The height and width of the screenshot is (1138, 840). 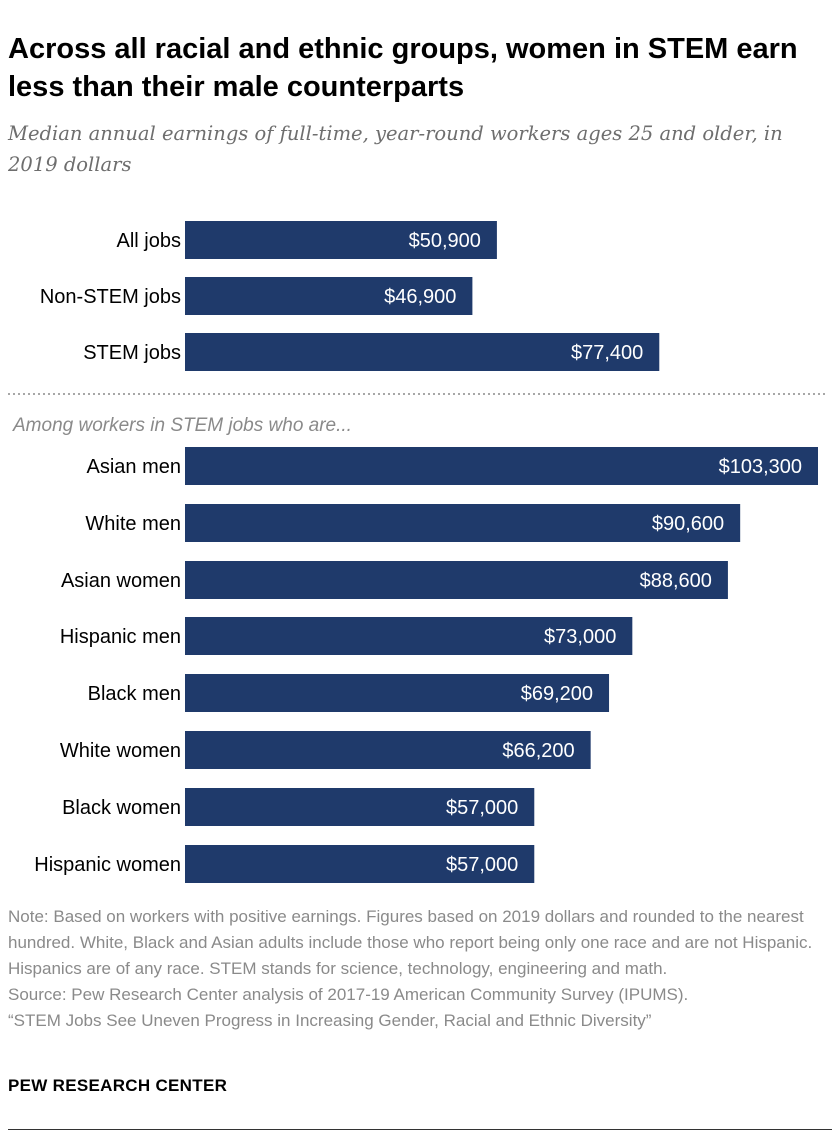 I want to click on bar-label-hispanic-women: Hispanic women, so click(x=107, y=865).